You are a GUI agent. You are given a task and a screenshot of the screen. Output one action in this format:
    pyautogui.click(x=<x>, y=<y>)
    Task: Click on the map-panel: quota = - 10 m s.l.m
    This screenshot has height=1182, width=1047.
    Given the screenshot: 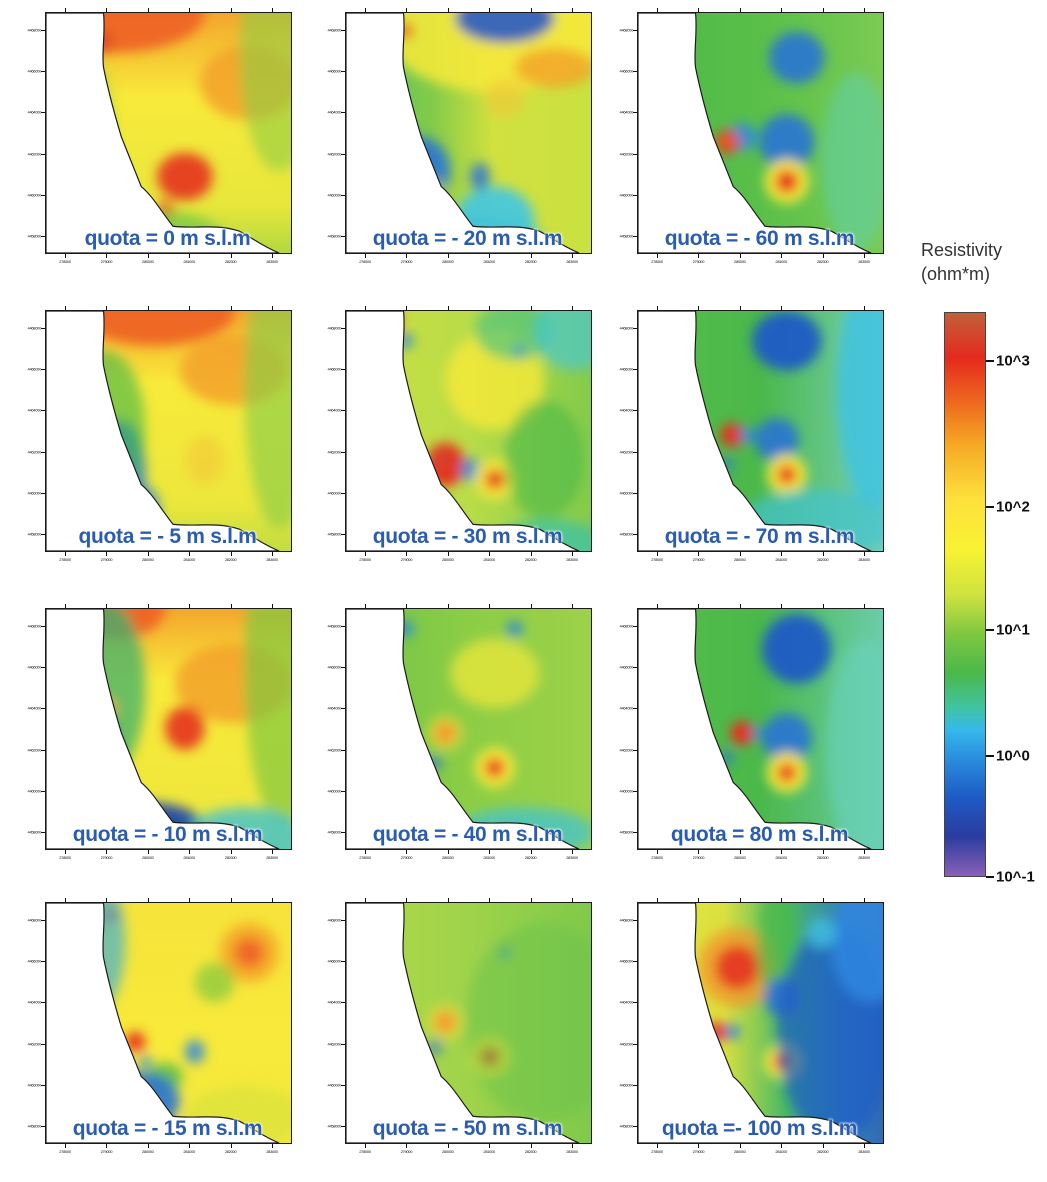 What is the action you would take?
    pyautogui.click(x=168, y=729)
    